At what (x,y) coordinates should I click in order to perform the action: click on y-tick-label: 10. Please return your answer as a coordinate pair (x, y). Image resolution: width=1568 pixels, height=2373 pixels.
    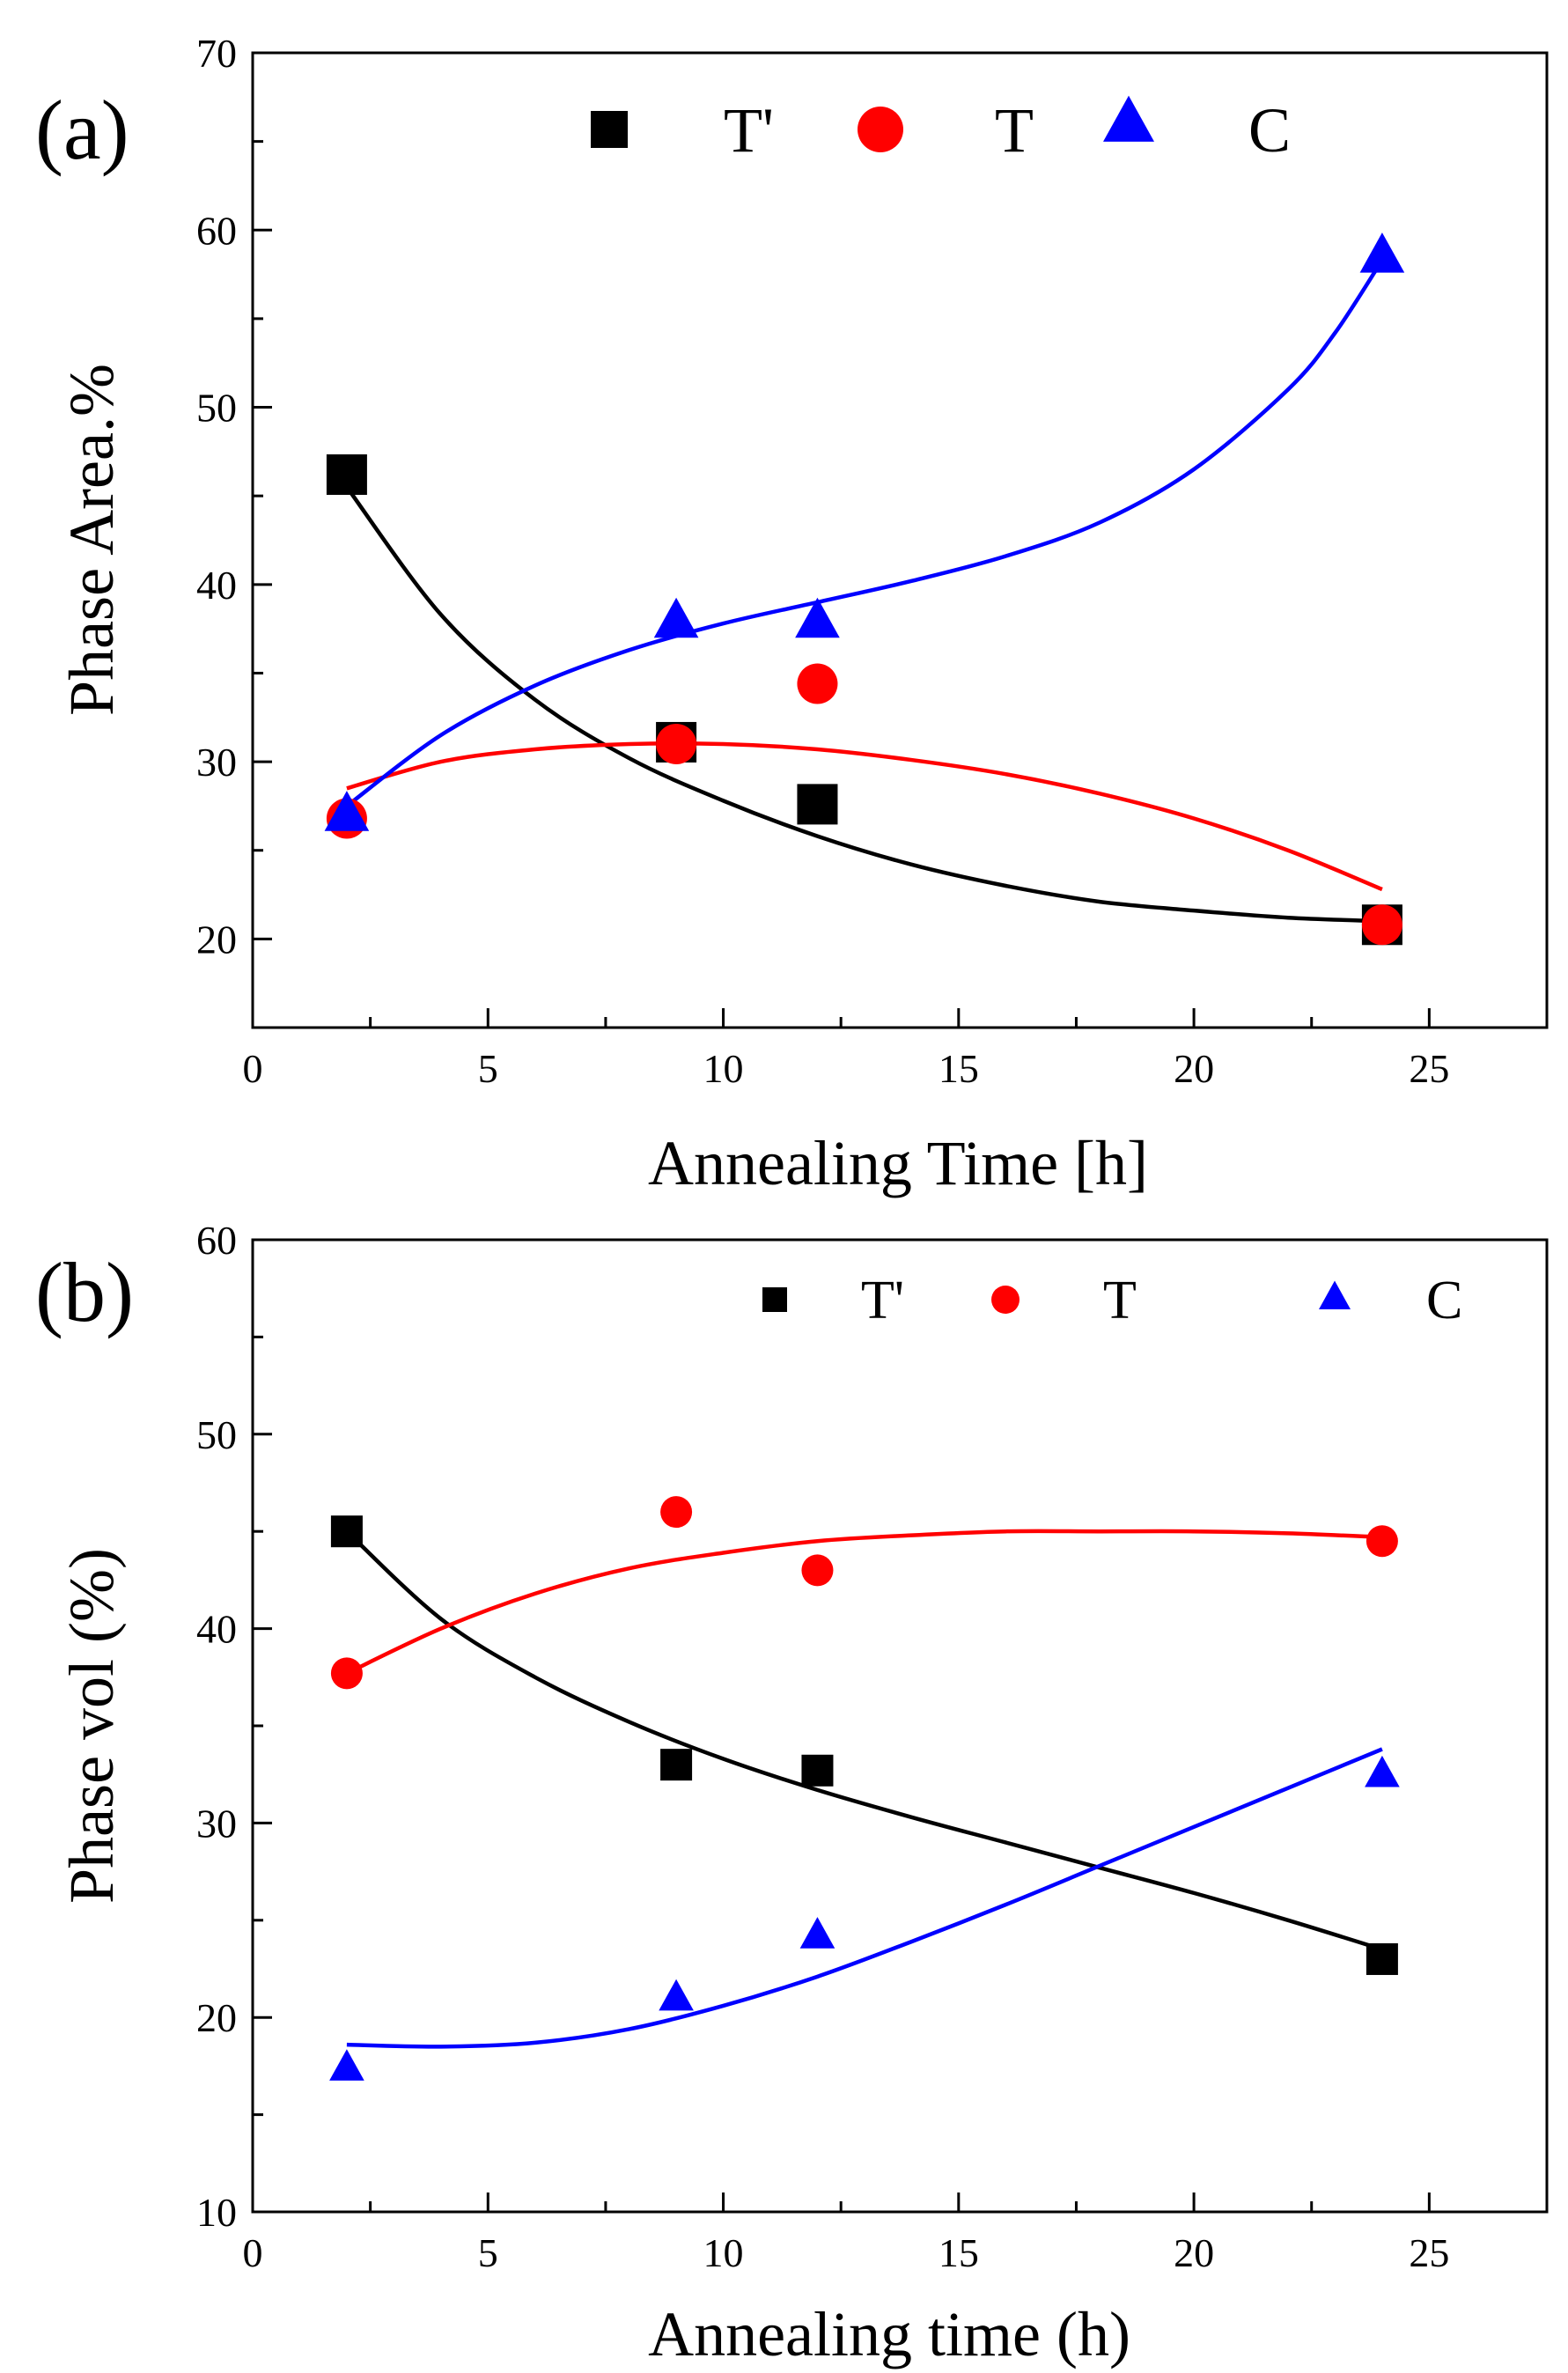
    Looking at the image, I should click on (216, 2212).